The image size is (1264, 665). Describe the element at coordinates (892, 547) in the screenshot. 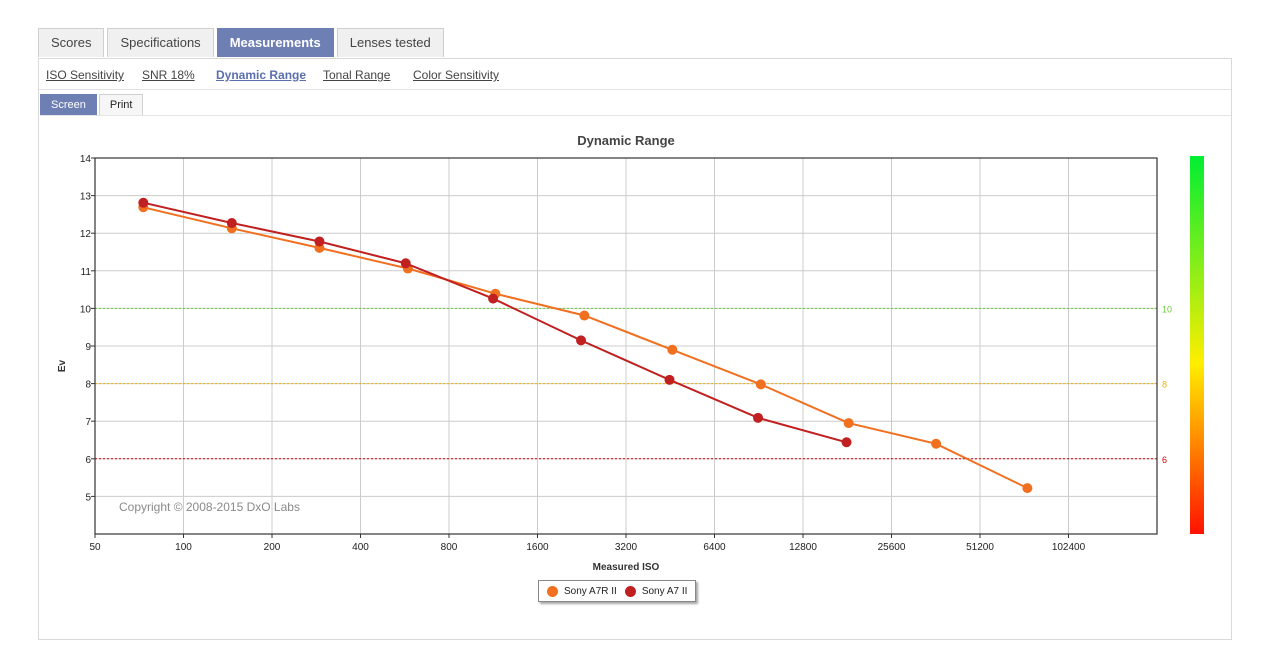

I see `x-tick-label: 25600` at that location.